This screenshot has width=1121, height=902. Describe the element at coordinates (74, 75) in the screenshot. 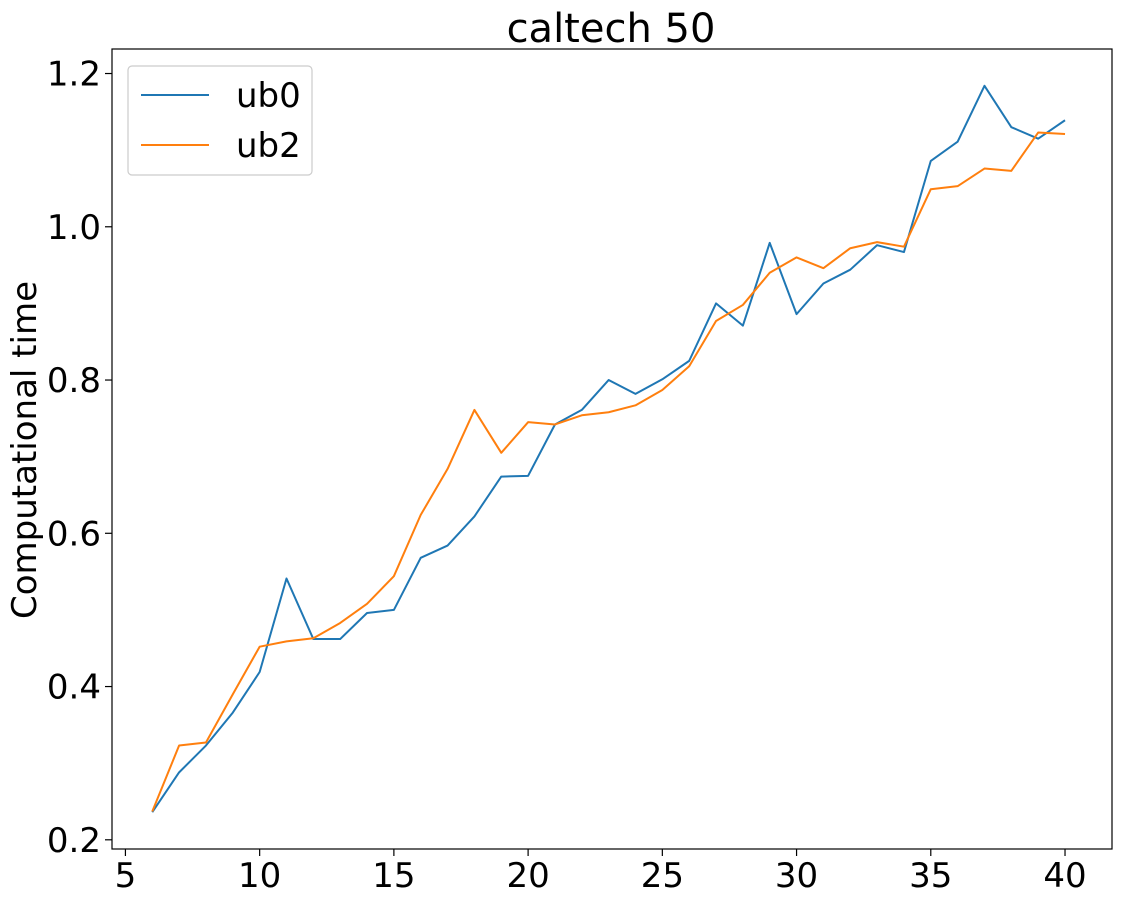

I see `y-tick-label: 1.2` at that location.